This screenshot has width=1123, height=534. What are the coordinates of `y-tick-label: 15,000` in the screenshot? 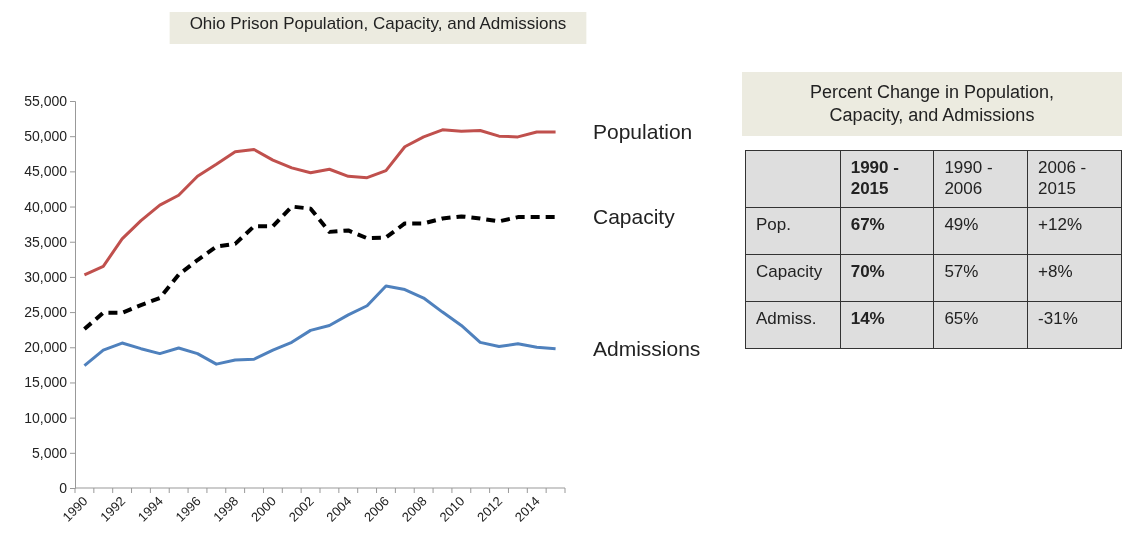 It's located at (46, 382).